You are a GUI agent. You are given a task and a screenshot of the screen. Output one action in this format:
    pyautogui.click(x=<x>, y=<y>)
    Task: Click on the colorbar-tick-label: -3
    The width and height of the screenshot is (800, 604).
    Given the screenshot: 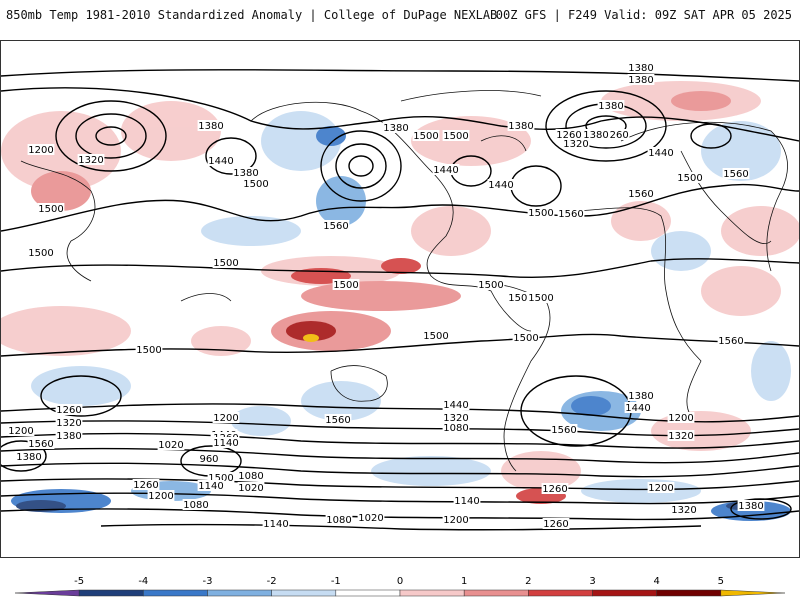 What is the action you would take?
    pyautogui.click(x=208, y=581)
    